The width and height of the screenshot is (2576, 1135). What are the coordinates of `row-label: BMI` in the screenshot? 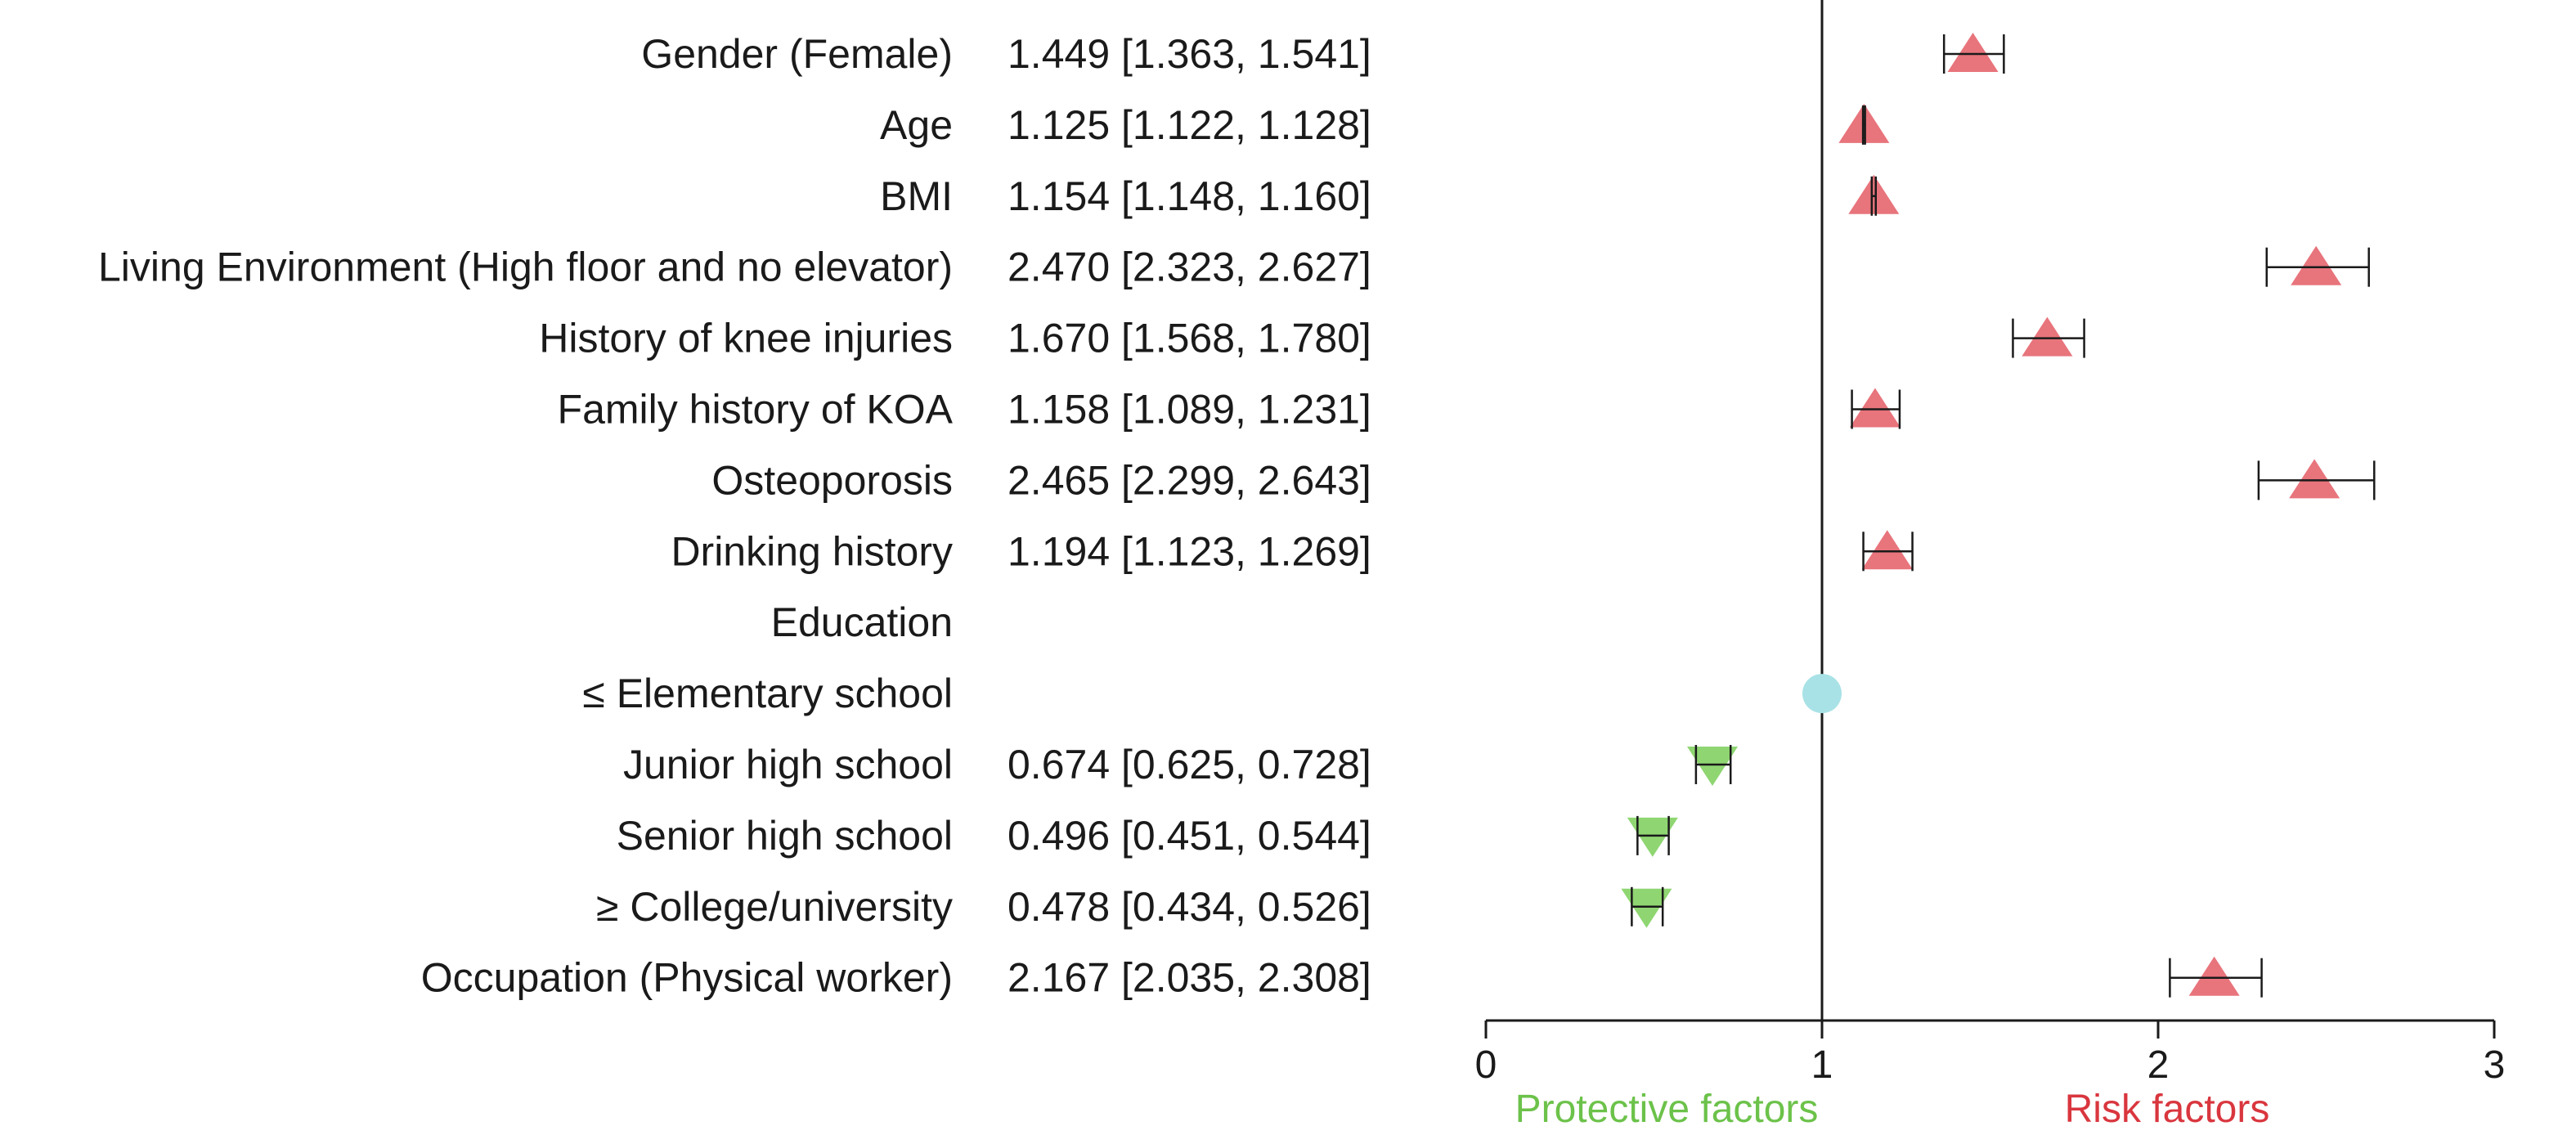 It's located at (917, 196).